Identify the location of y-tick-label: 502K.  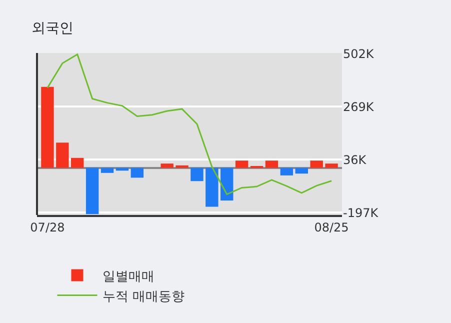
(359, 53).